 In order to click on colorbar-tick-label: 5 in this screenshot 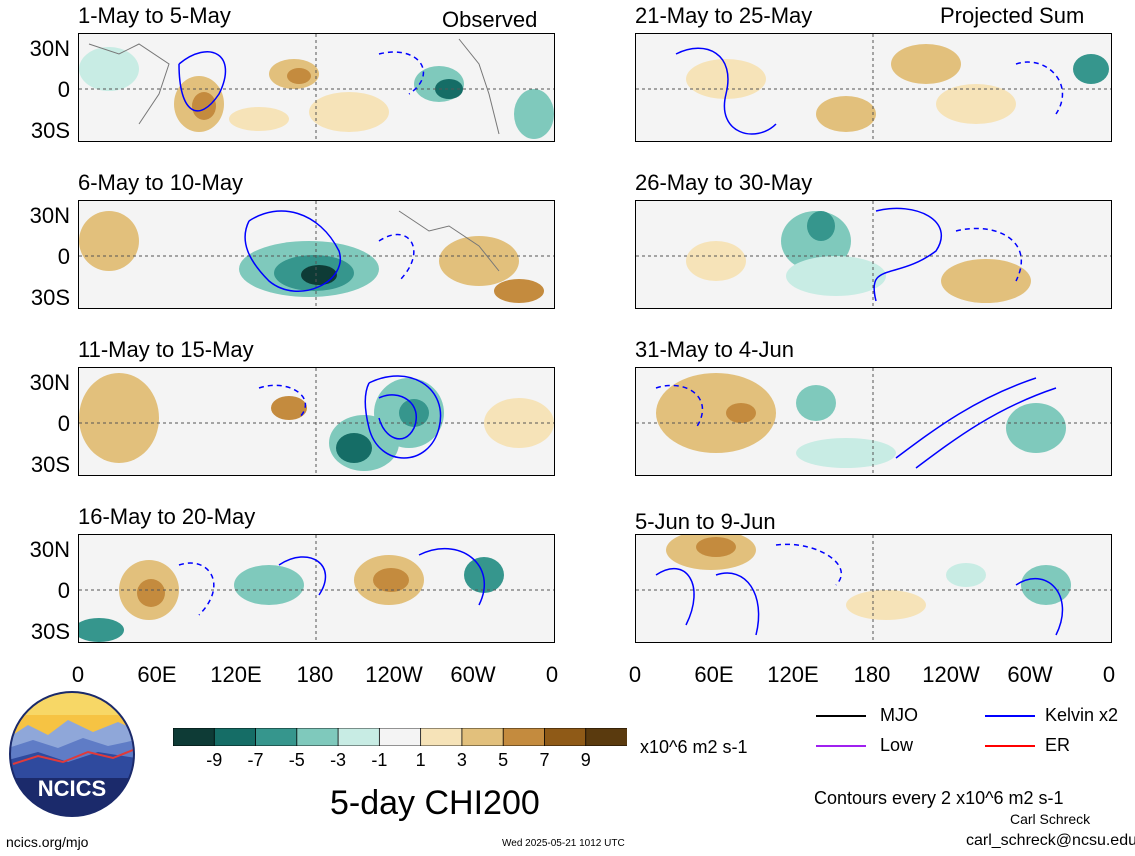, I will do `click(503, 760)`.